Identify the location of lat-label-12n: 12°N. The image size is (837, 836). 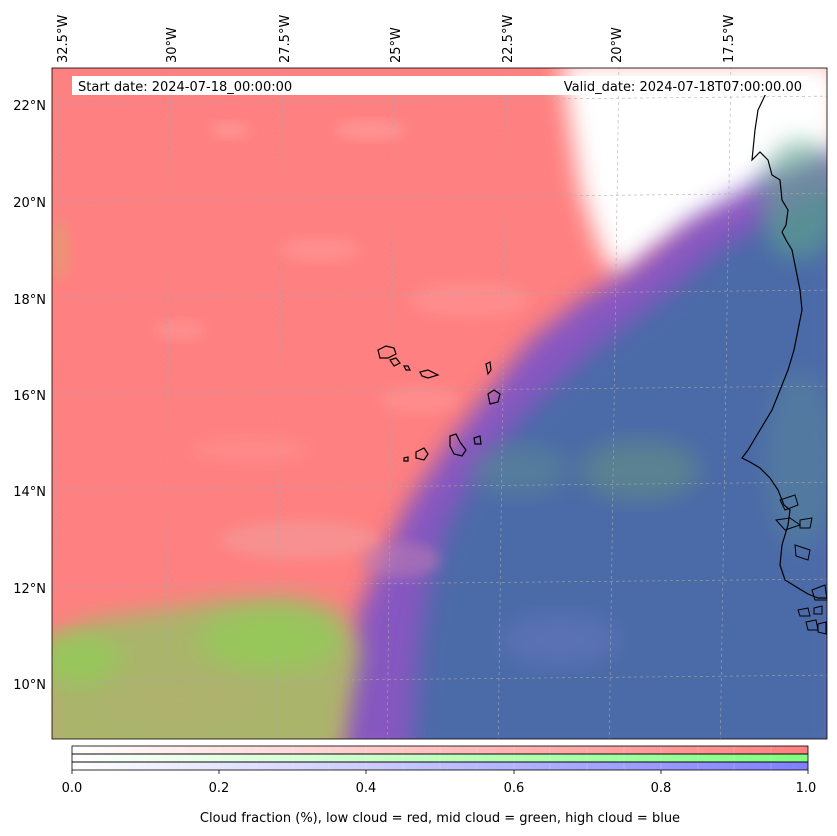
(29, 589).